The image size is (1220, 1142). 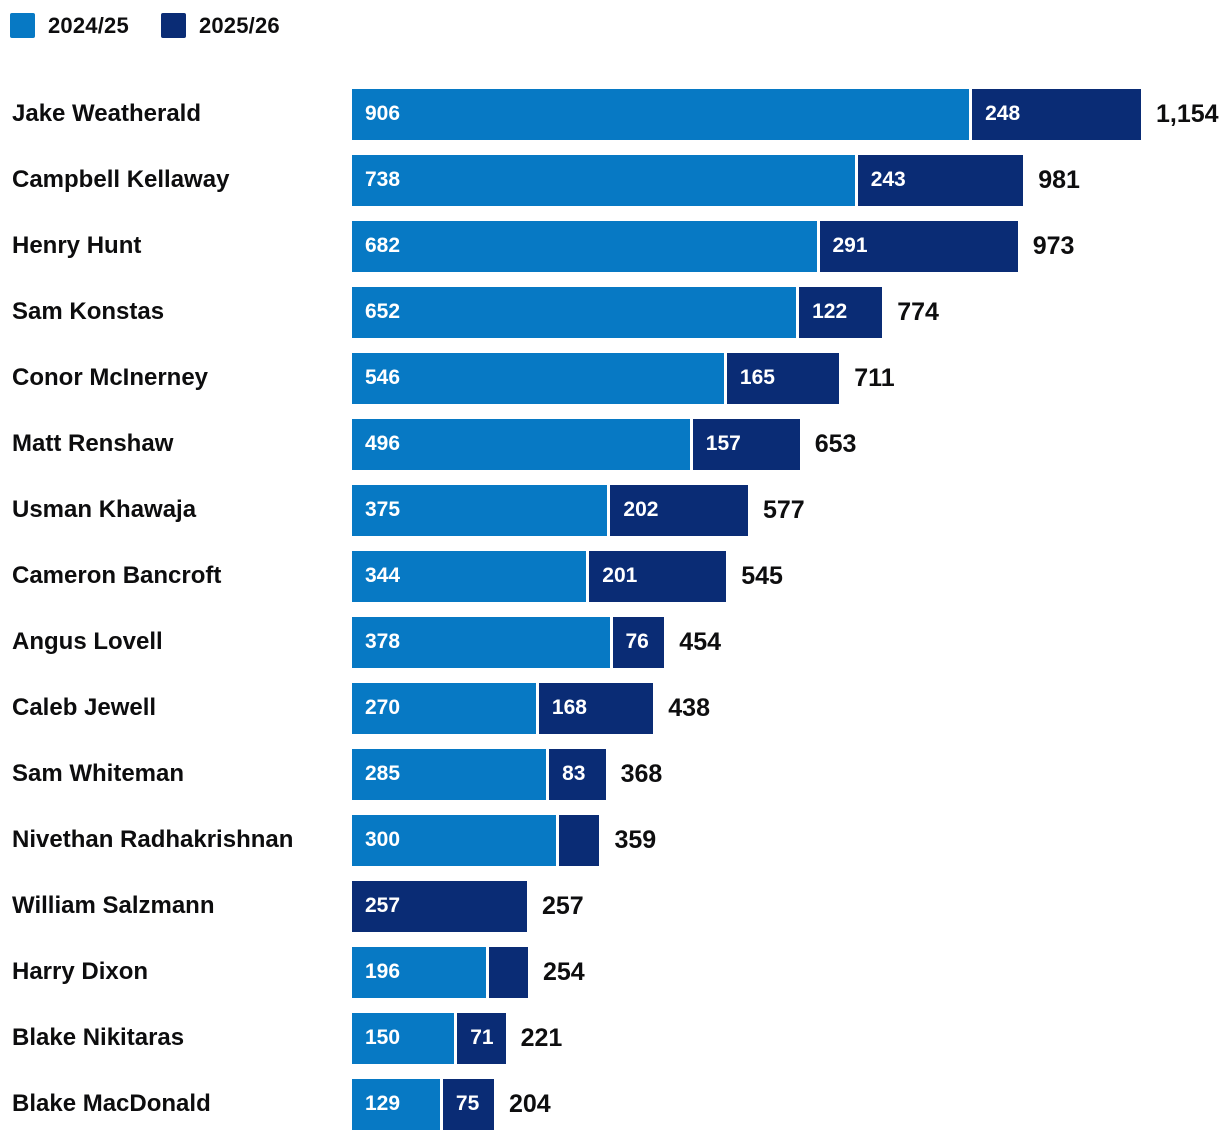 What do you see at coordinates (383, 641) in the screenshot?
I see `bar-value-label: 378` at bounding box center [383, 641].